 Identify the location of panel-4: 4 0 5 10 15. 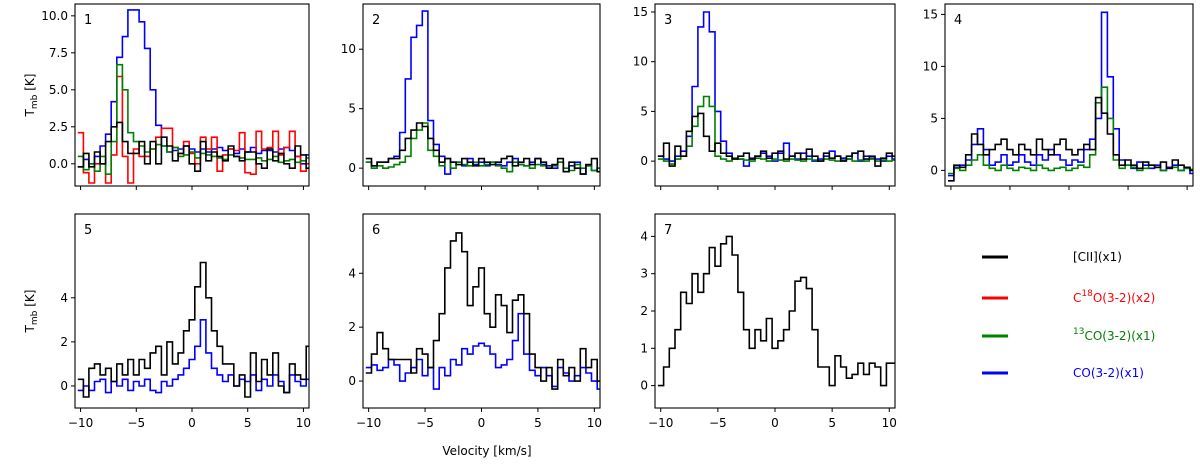
(1058, 96).